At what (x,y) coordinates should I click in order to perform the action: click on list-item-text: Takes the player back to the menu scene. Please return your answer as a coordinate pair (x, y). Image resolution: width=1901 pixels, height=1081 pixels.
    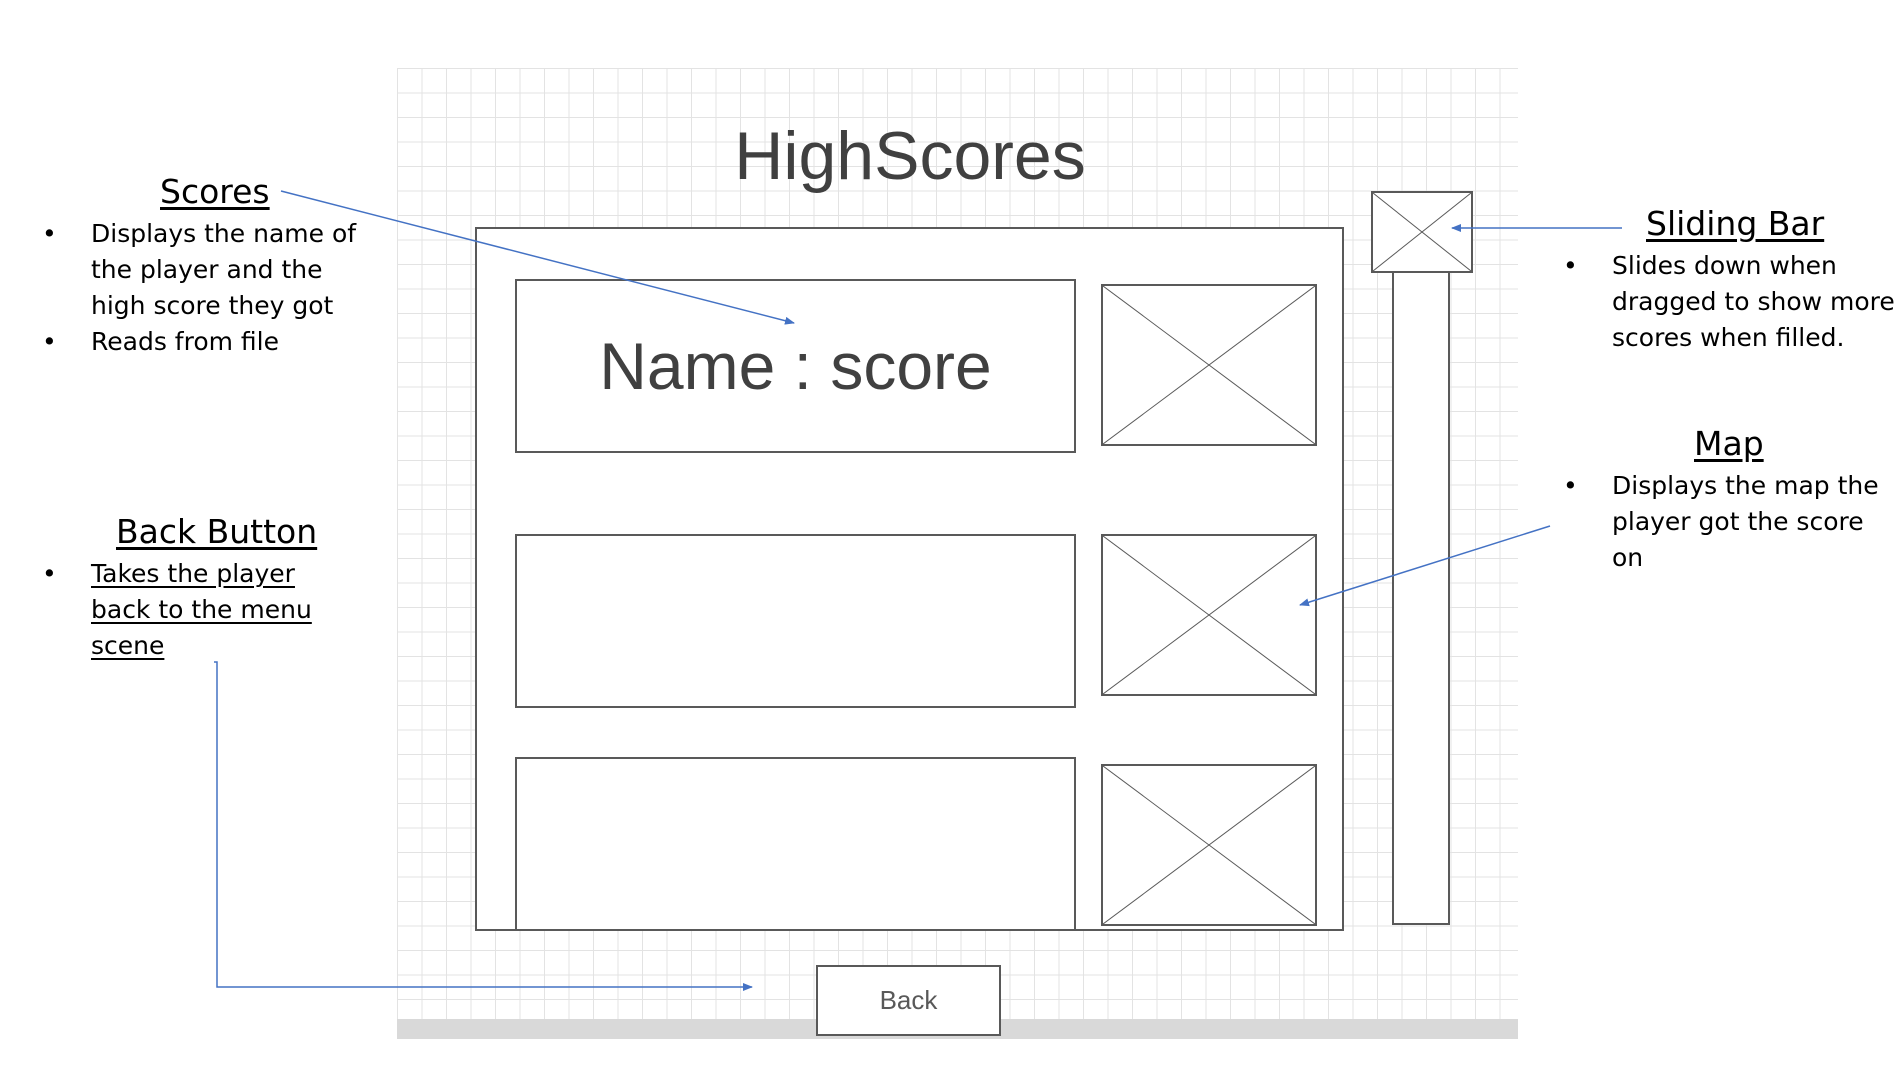
    Looking at the image, I should click on (201, 609).